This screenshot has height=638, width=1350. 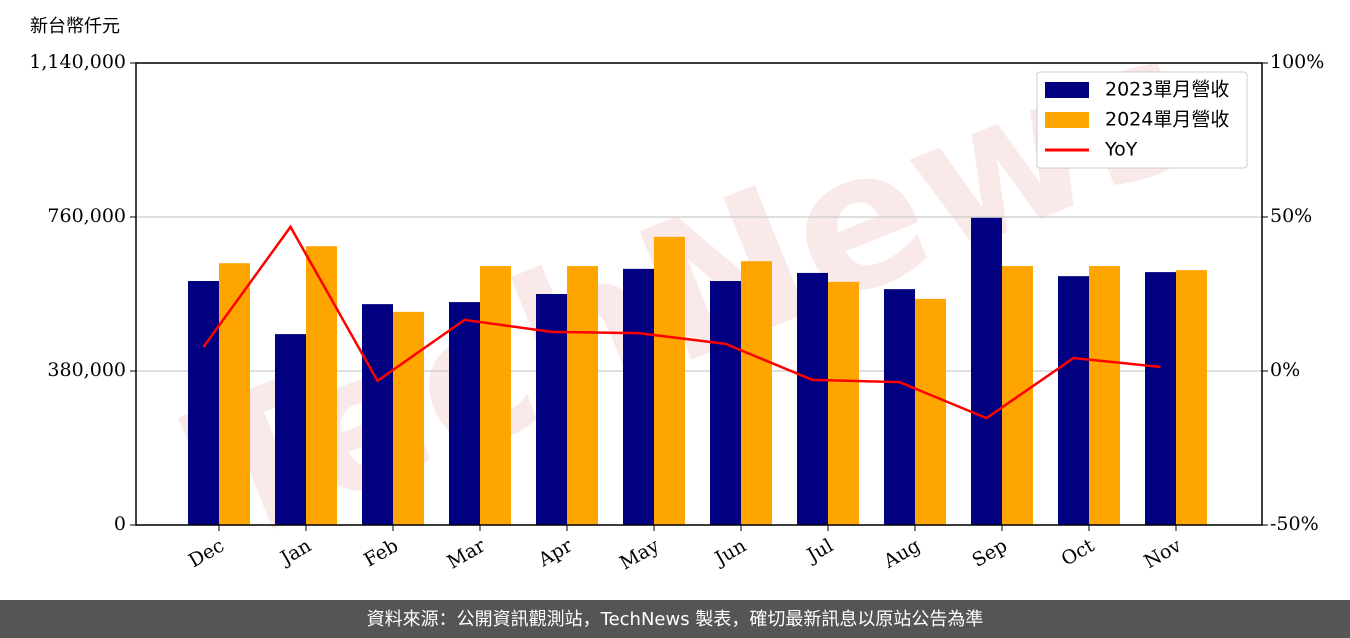 What do you see at coordinates (1078, 552) in the screenshot?
I see `x-tick-label: Oct` at bounding box center [1078, 552].